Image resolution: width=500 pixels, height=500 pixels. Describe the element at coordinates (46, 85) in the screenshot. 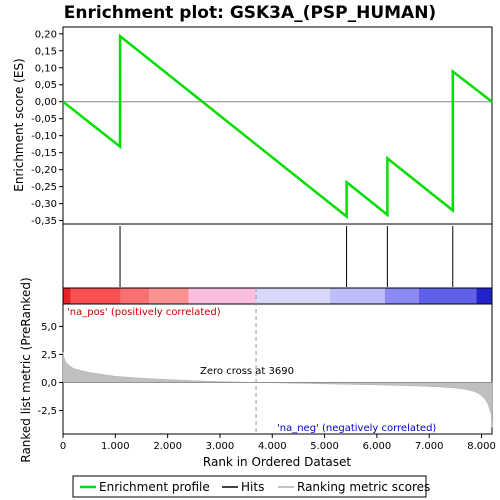

I see `es-y-tick-label: 0,05` at that location.